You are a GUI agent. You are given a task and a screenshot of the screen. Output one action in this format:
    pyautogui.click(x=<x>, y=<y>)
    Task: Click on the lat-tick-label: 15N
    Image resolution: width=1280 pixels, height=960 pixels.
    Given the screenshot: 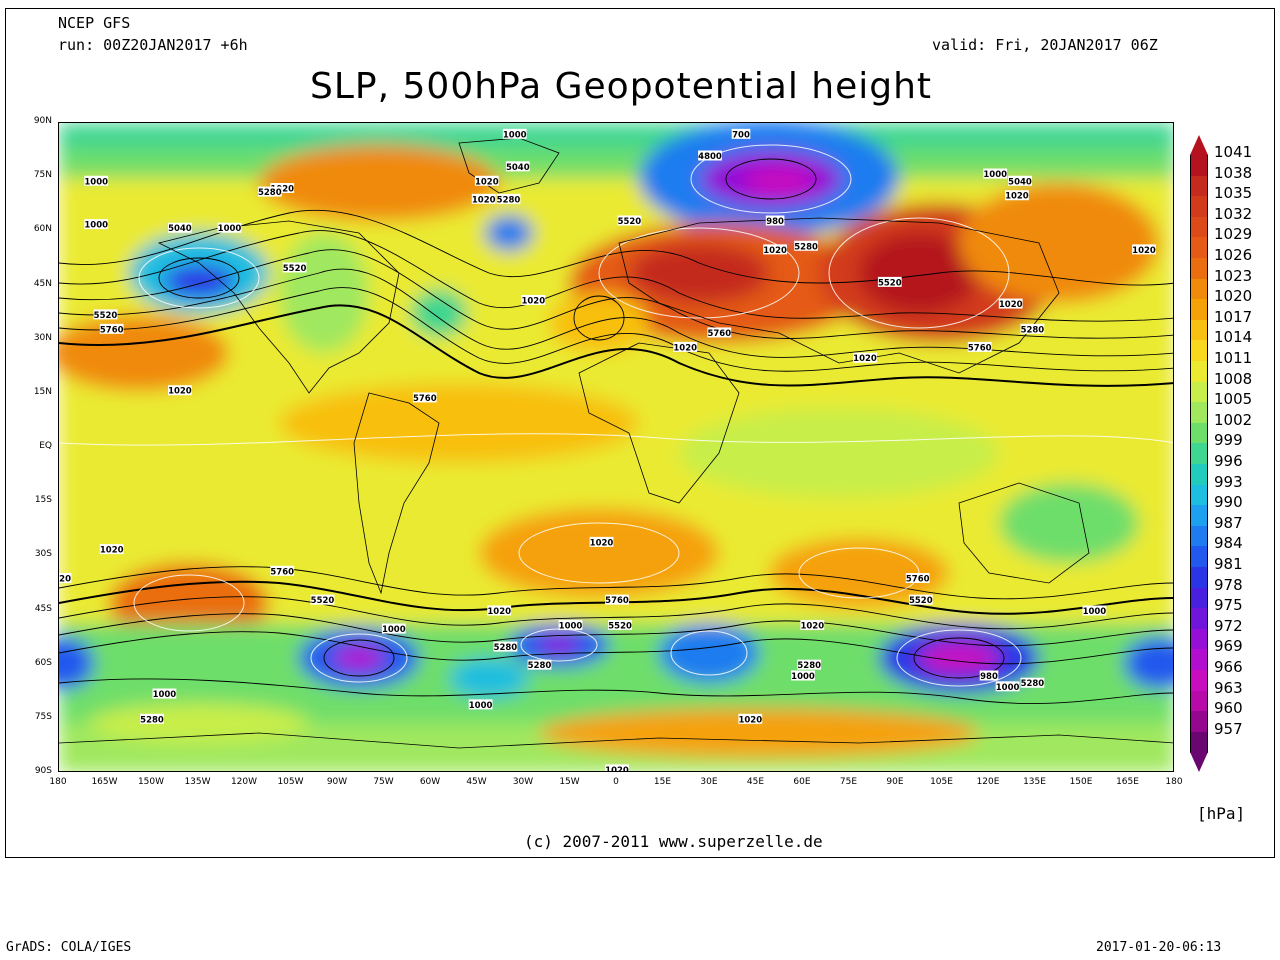 What is the action you would take?
    pyautogui.click(x=42, y=391)
    